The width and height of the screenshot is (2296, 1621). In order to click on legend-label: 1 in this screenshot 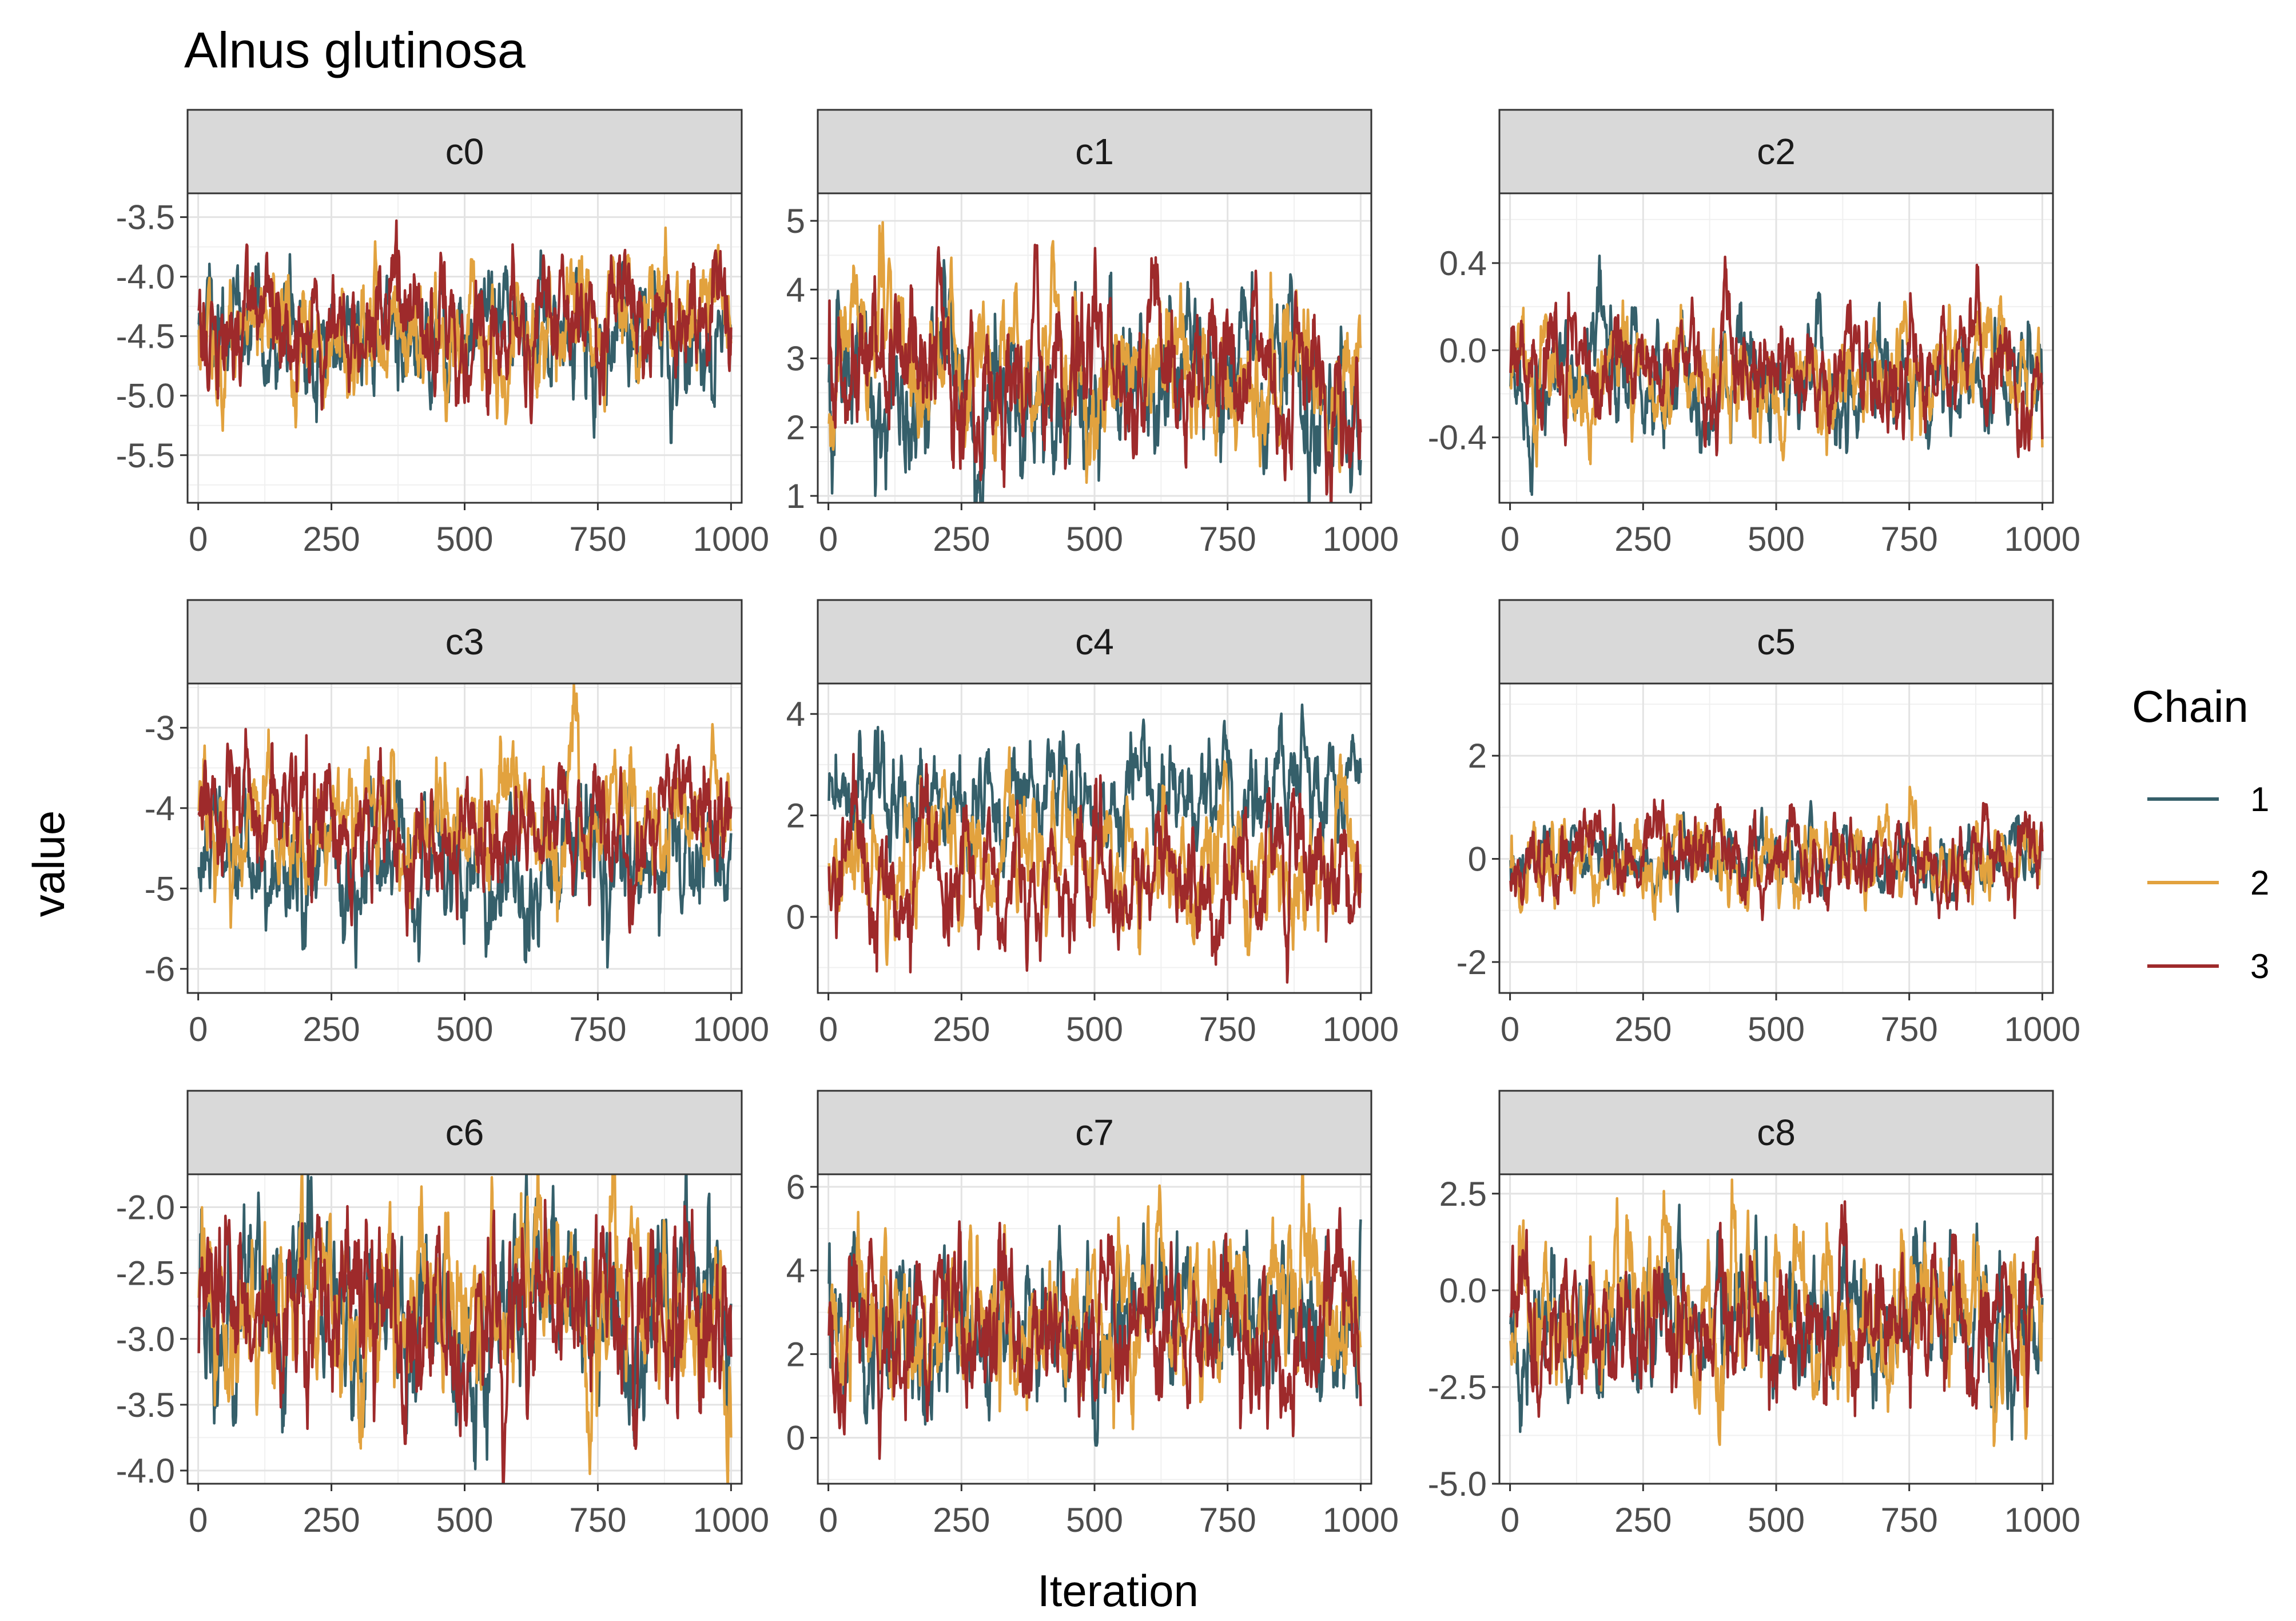, I will do `click(2259, 800)`.